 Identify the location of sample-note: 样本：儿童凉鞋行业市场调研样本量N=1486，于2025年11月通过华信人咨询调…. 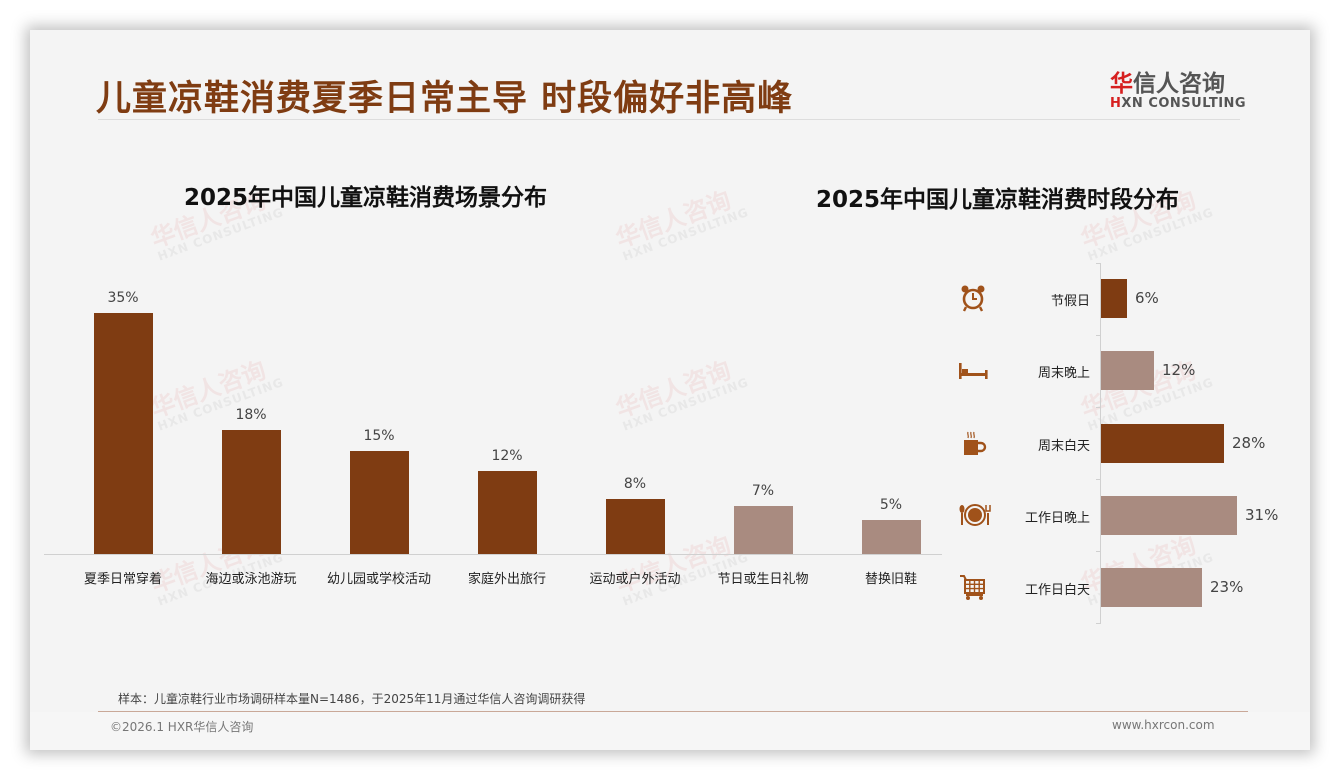
(352, 699).